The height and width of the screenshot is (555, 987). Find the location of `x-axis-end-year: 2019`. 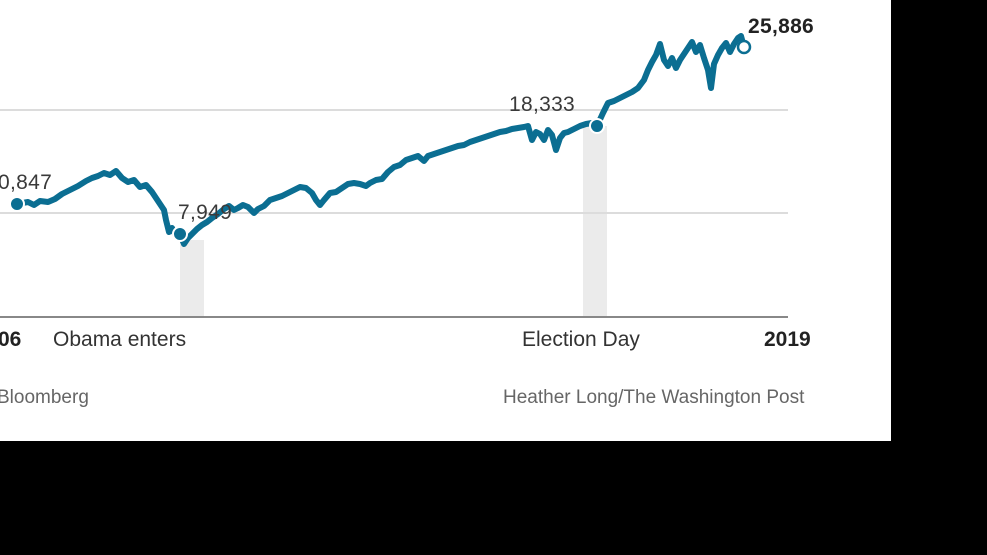

x-axis-end-year: 2019 is located at coordinates (787, 339).